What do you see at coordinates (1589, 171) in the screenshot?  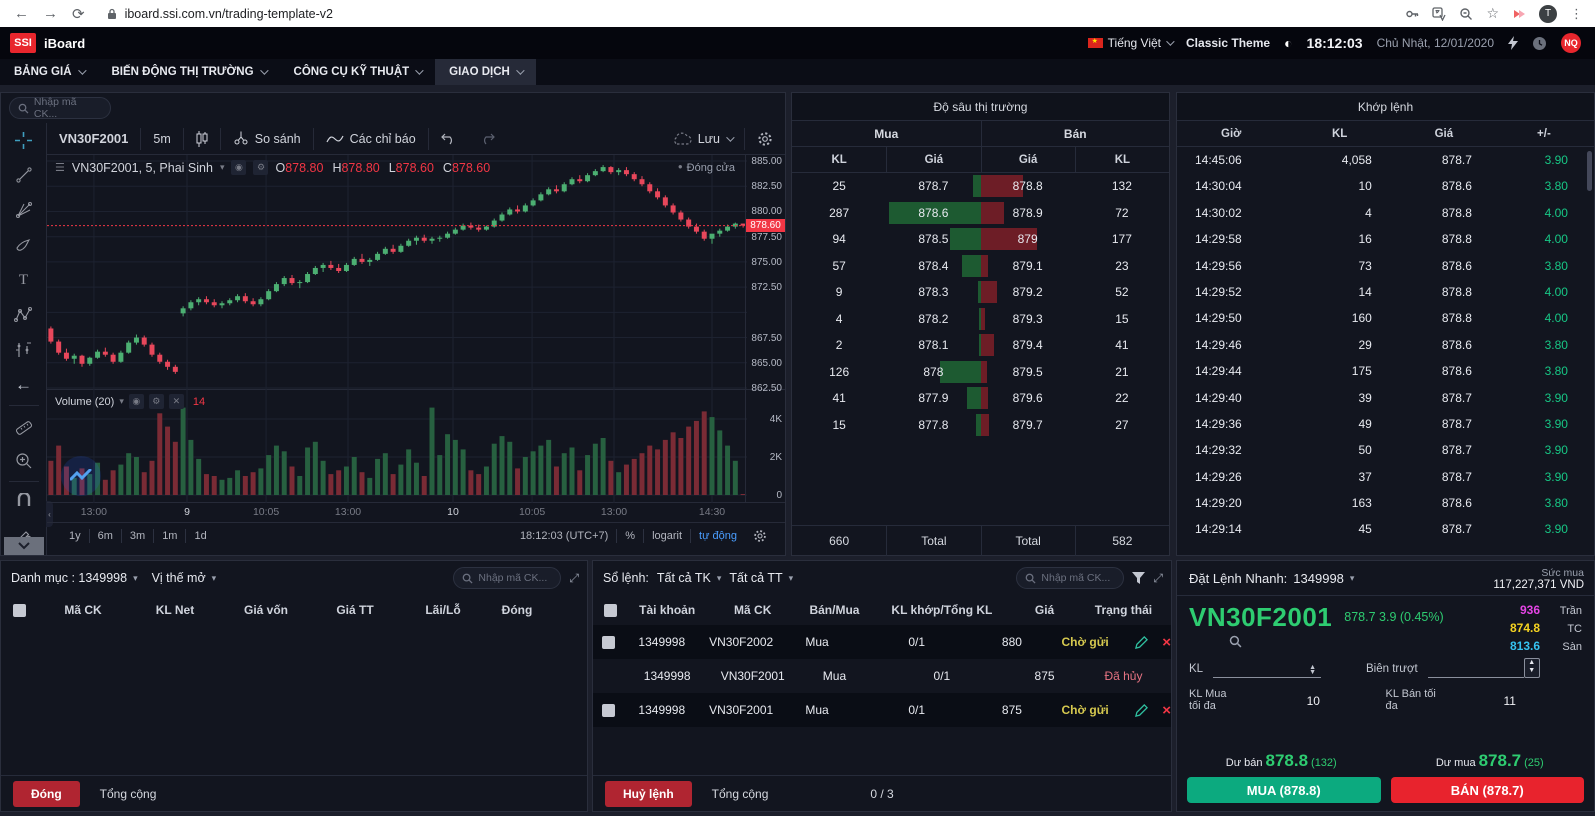 I see `trades-scrollbar` at bounding box center [1589, 171].